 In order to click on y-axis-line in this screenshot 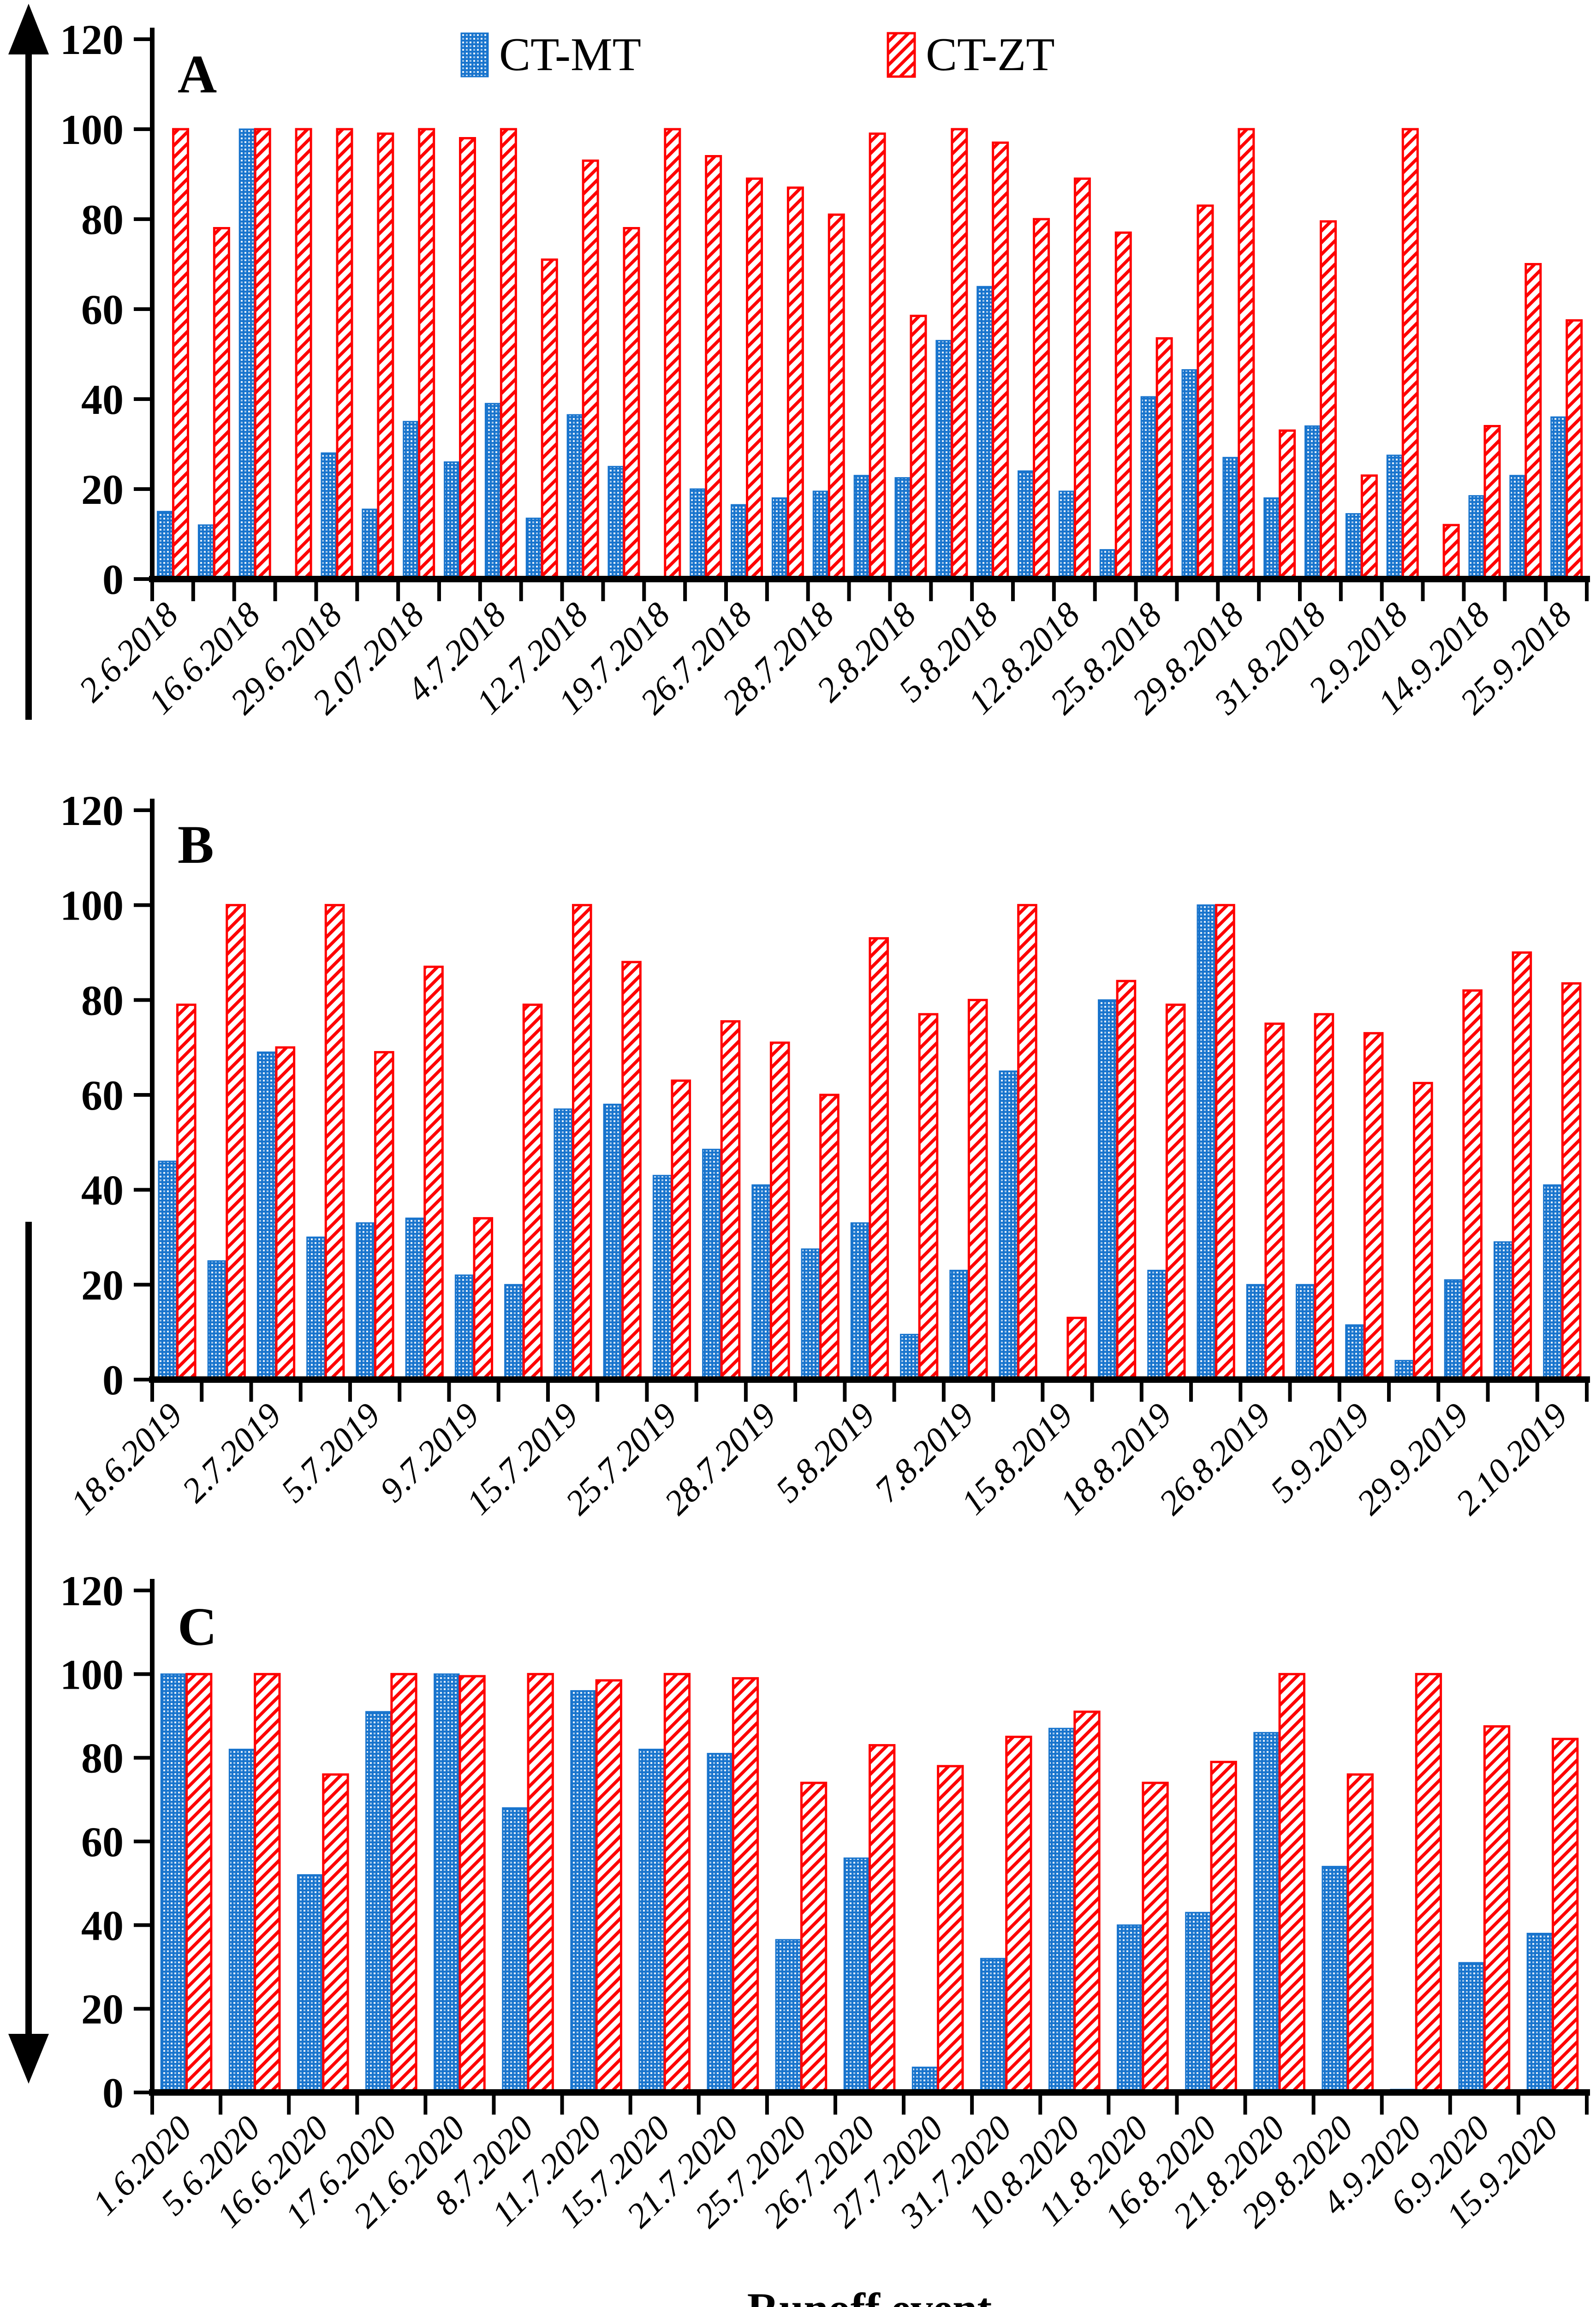, I will do `click(152, 1837)`.